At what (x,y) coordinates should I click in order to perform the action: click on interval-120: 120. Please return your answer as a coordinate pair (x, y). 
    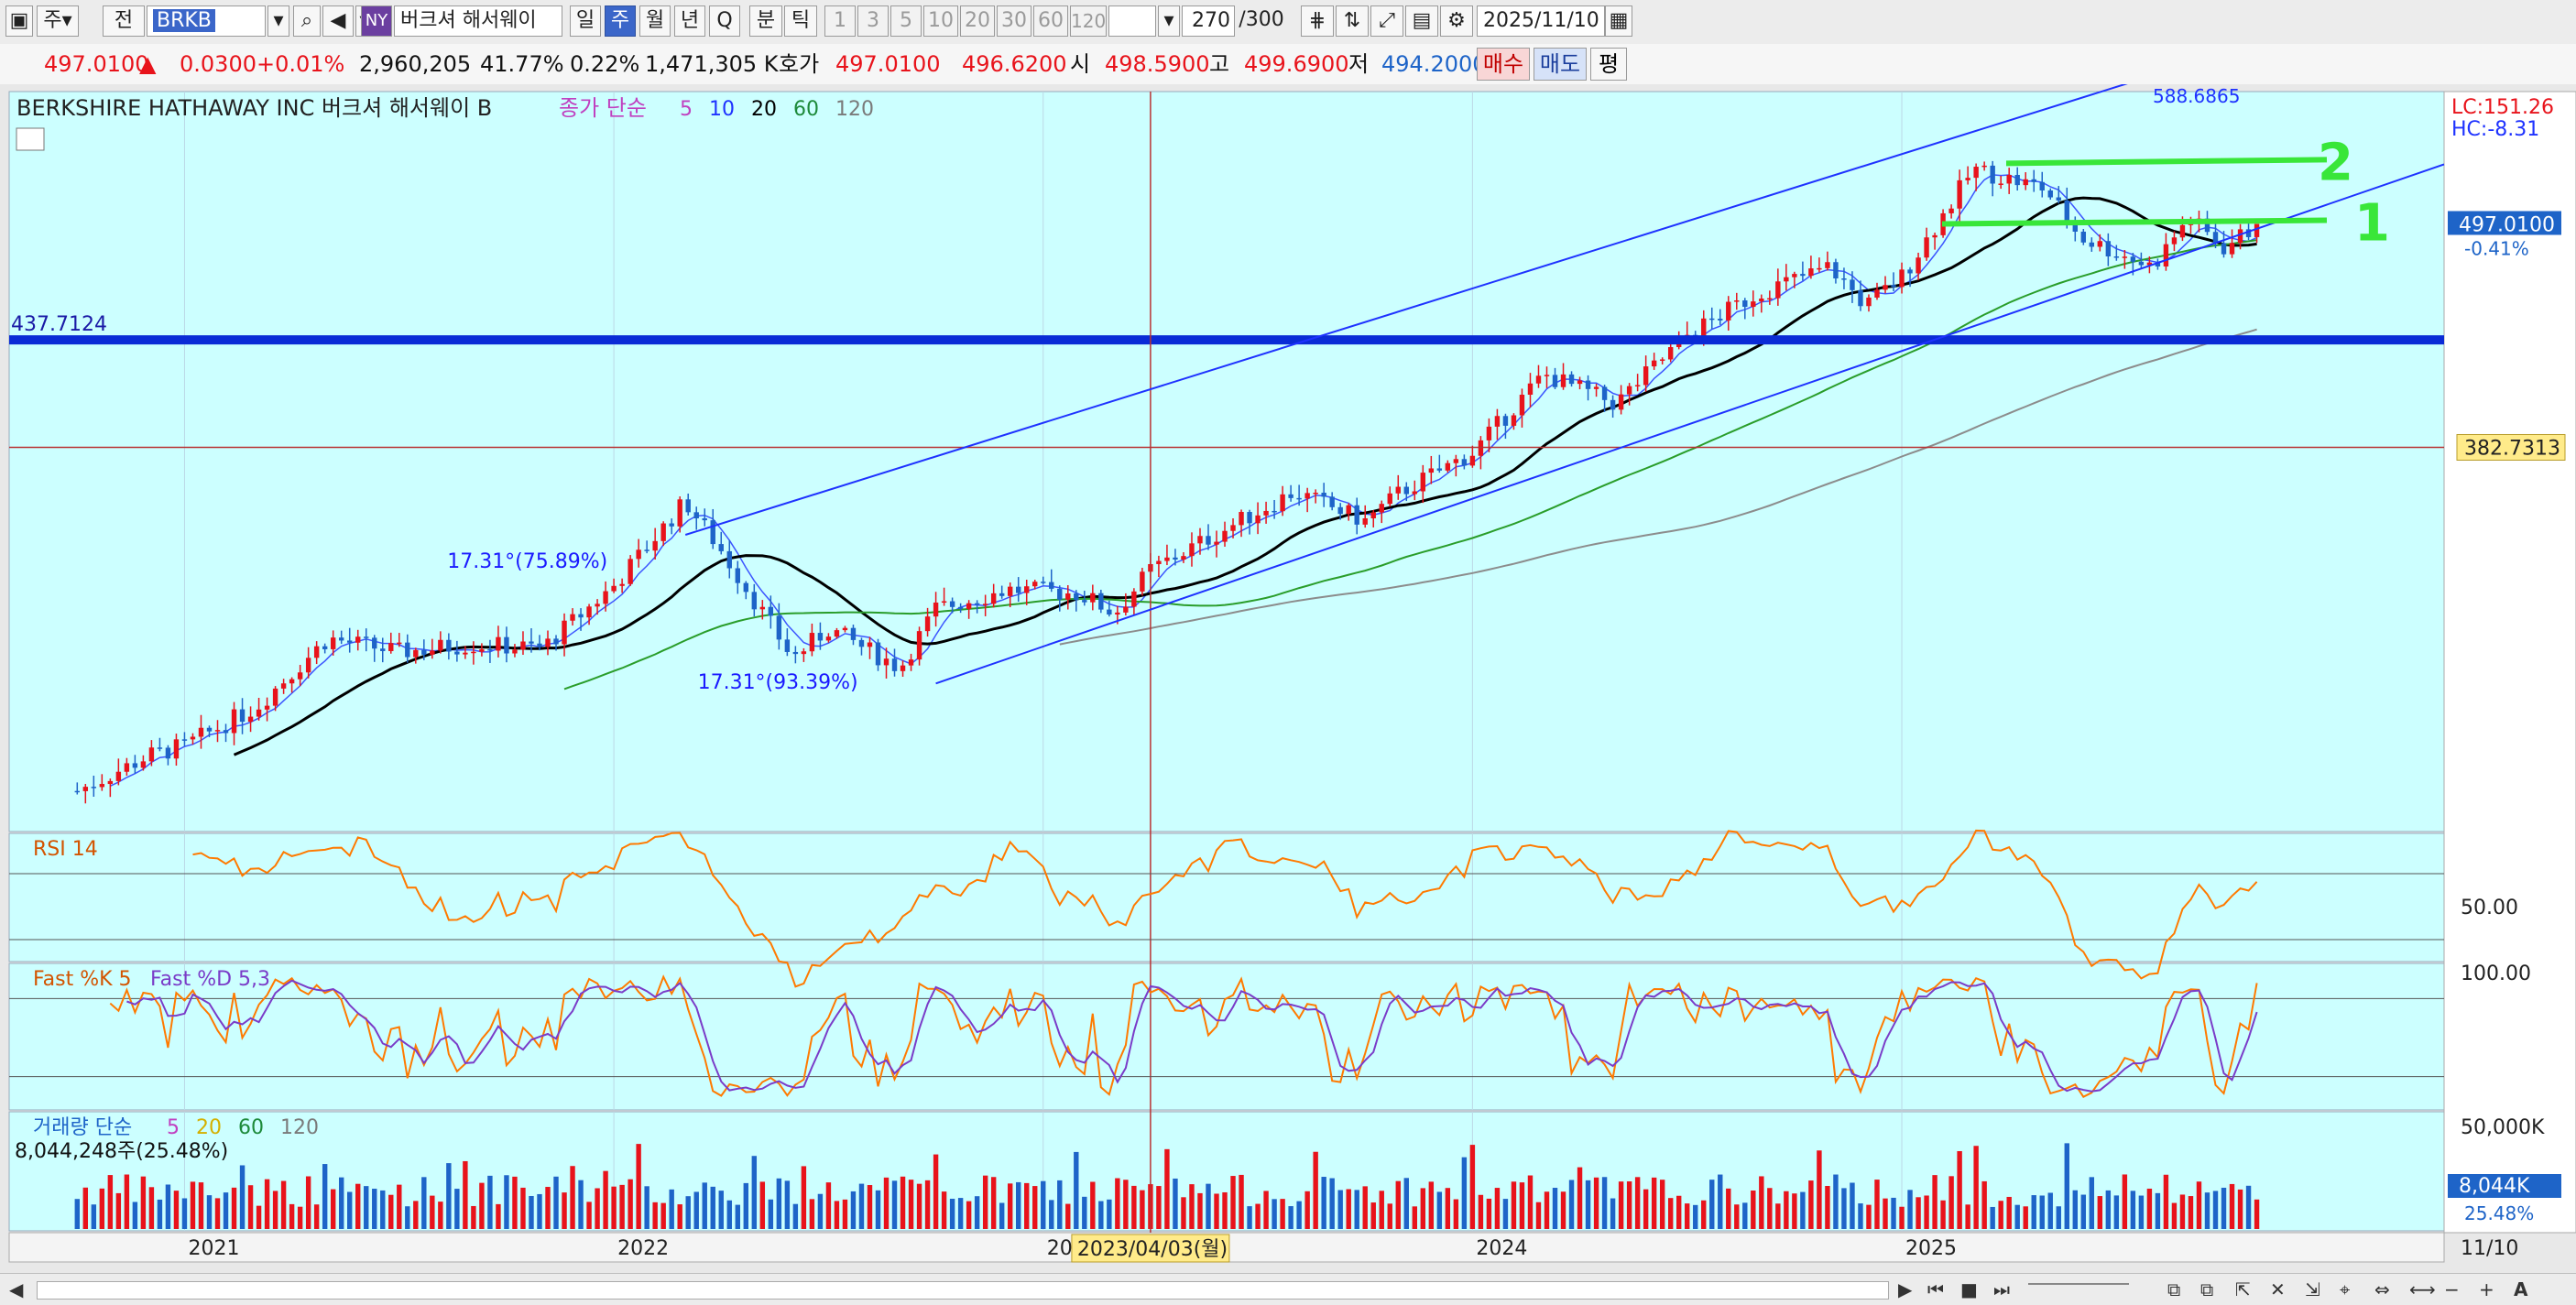
    Looking at the image, I should click on (1089, 21).